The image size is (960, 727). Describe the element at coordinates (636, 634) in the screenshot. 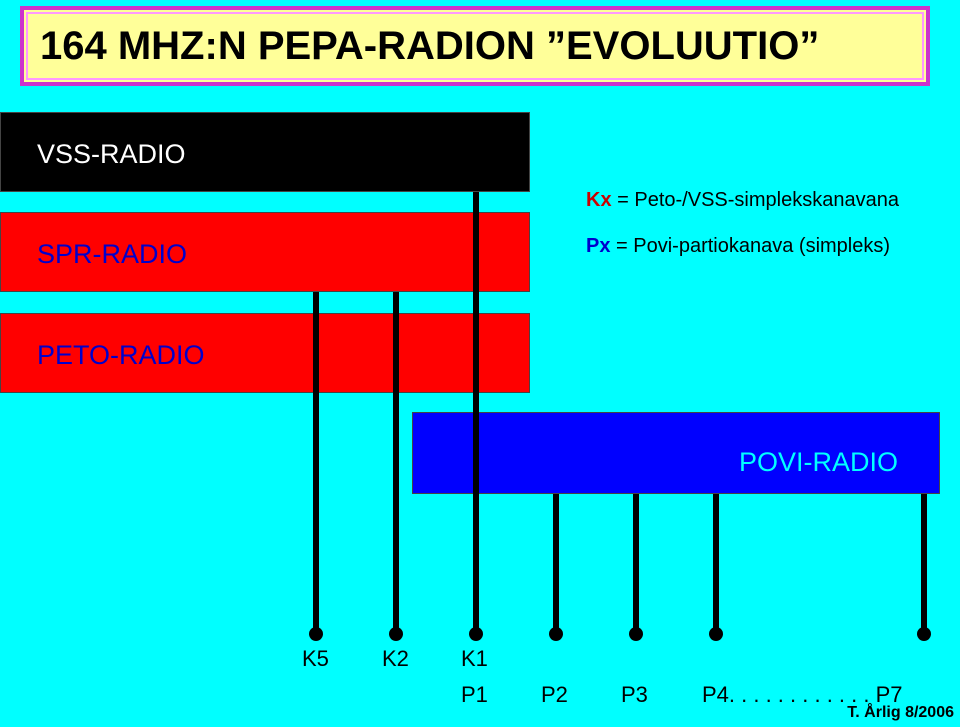

I see `p3-dot` at that location.